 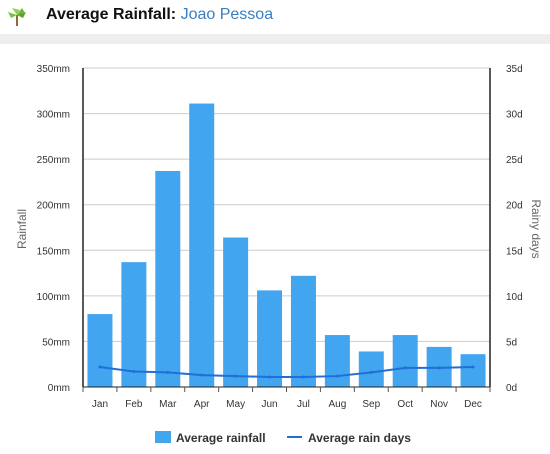 What do you see at coordinates (405, 368) in the screenshot?
I see `raindays-point-oct` at bounding box center [405, 368].